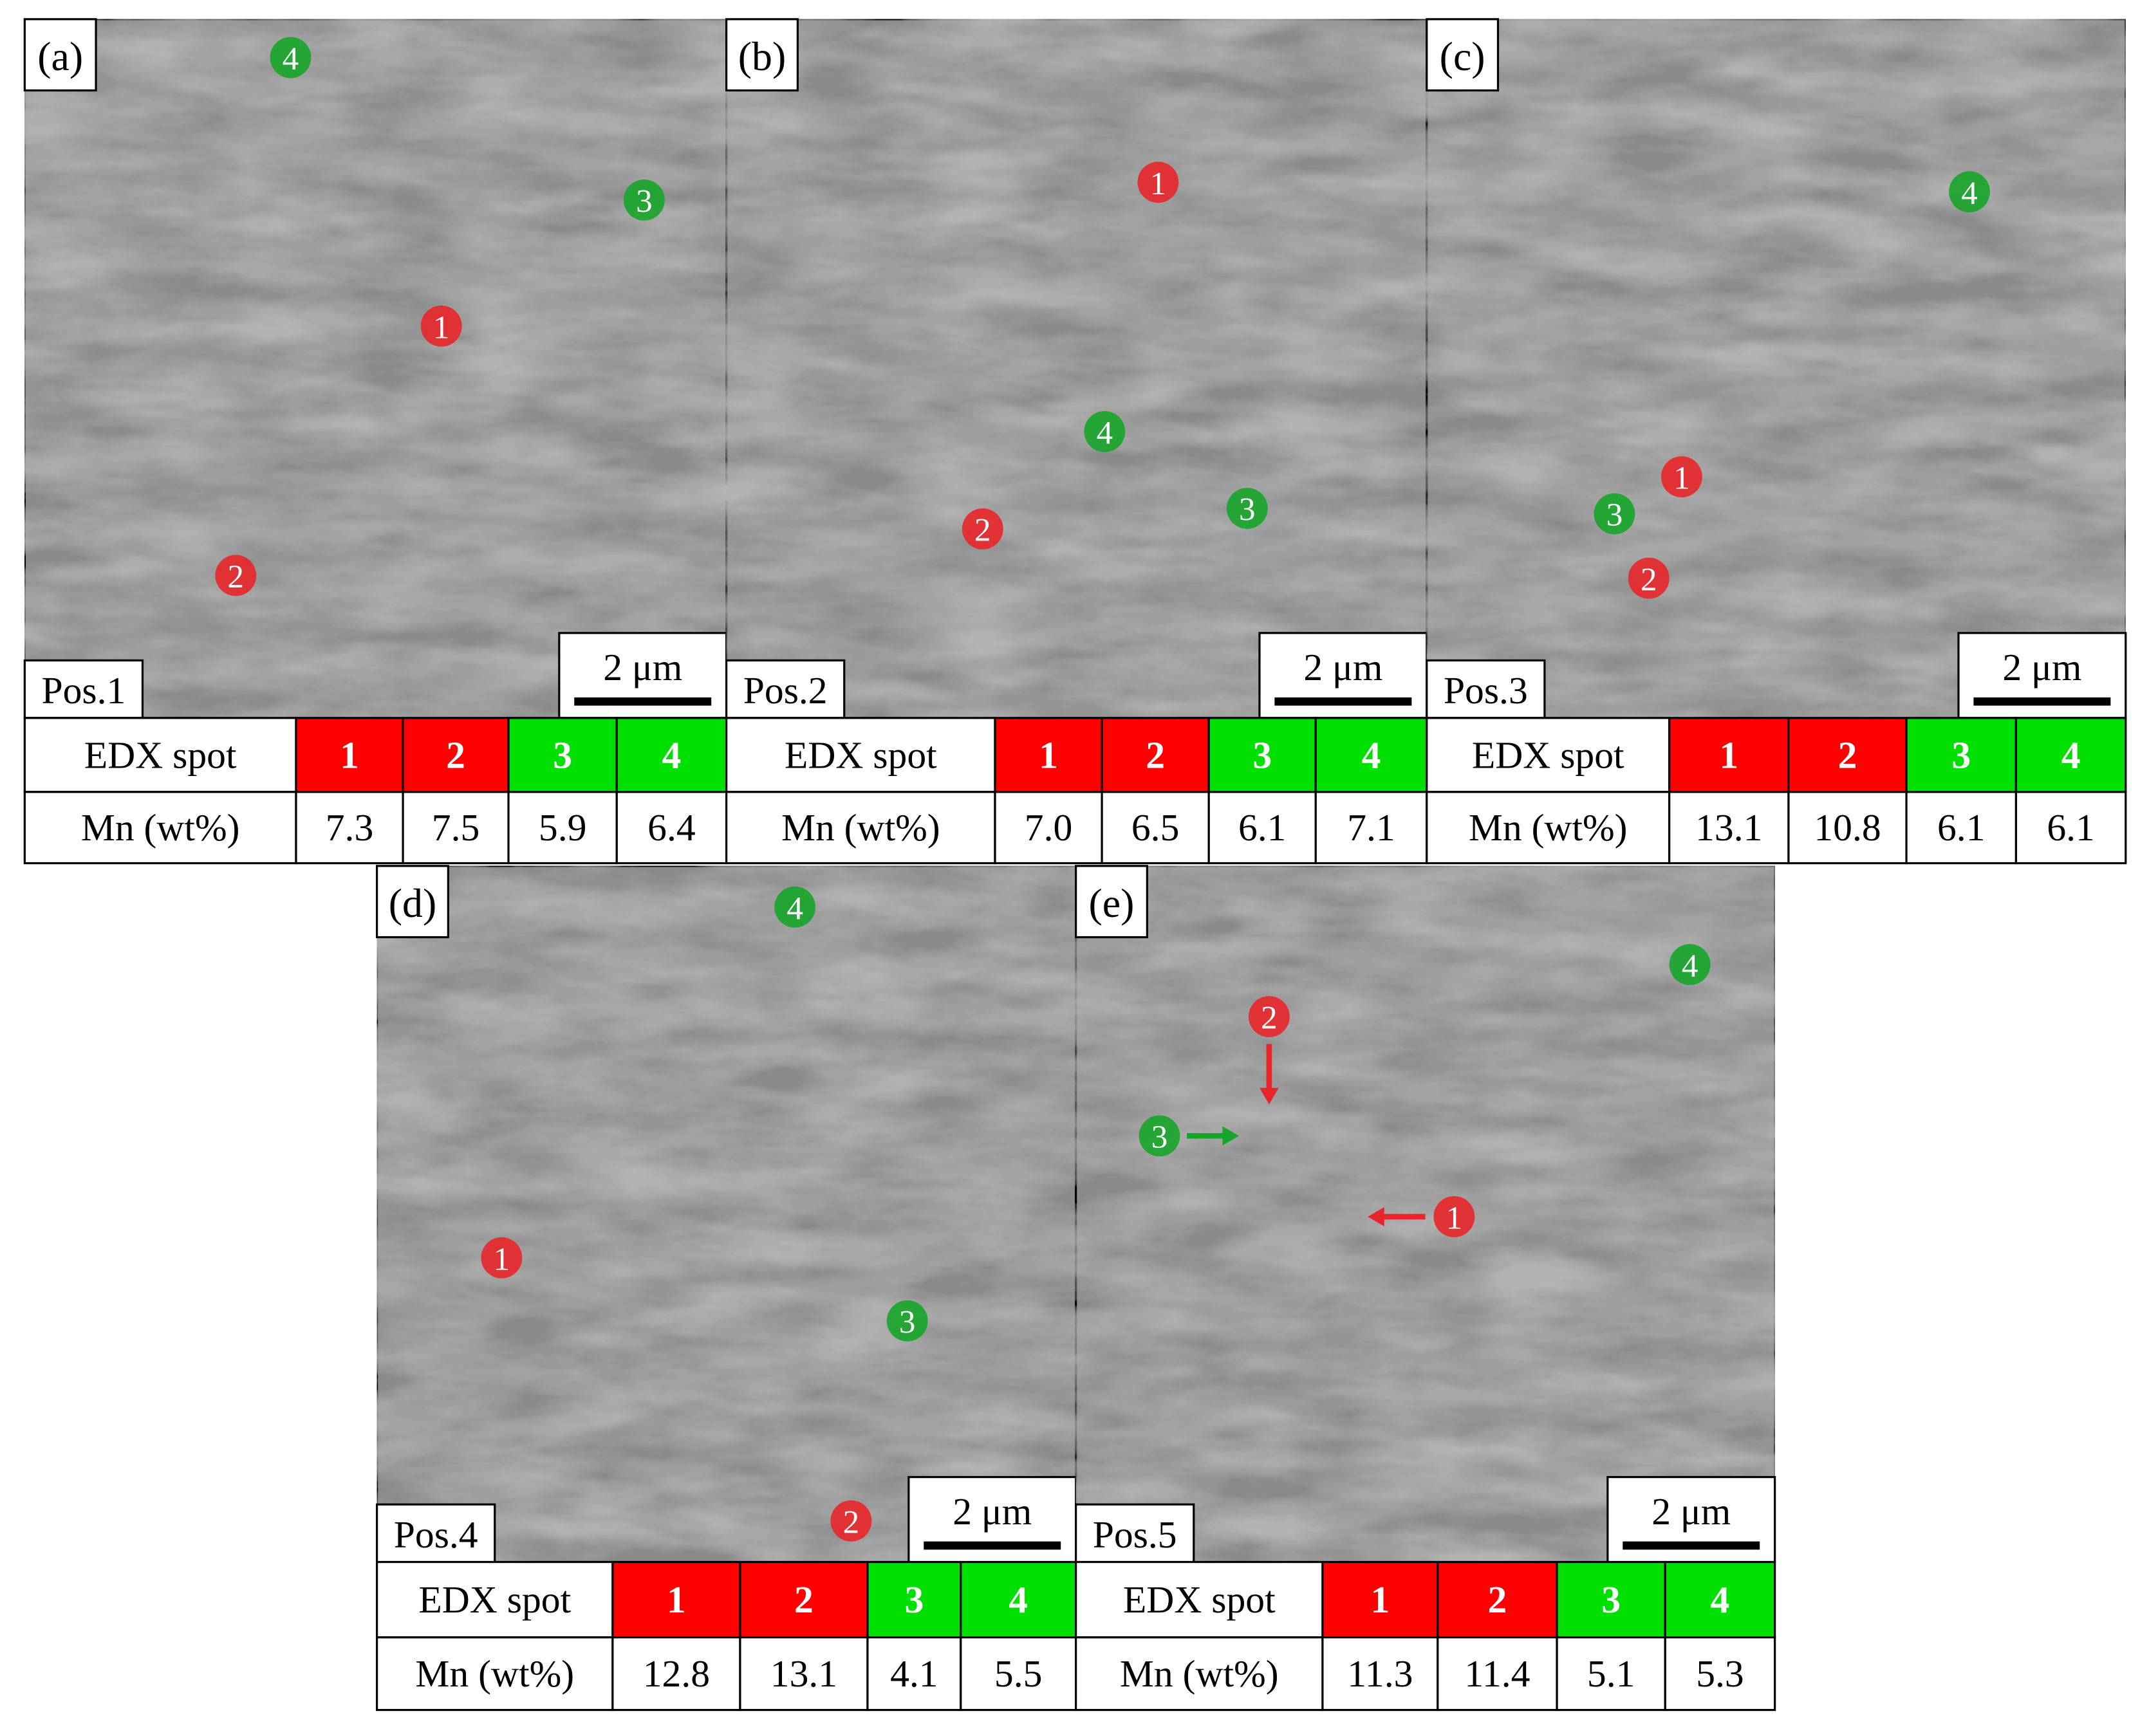  What do you see at coordinates (1497, 1673) in the screenshot?
I see `mn-value: 11.4` at bounding box center [1497, 1673].